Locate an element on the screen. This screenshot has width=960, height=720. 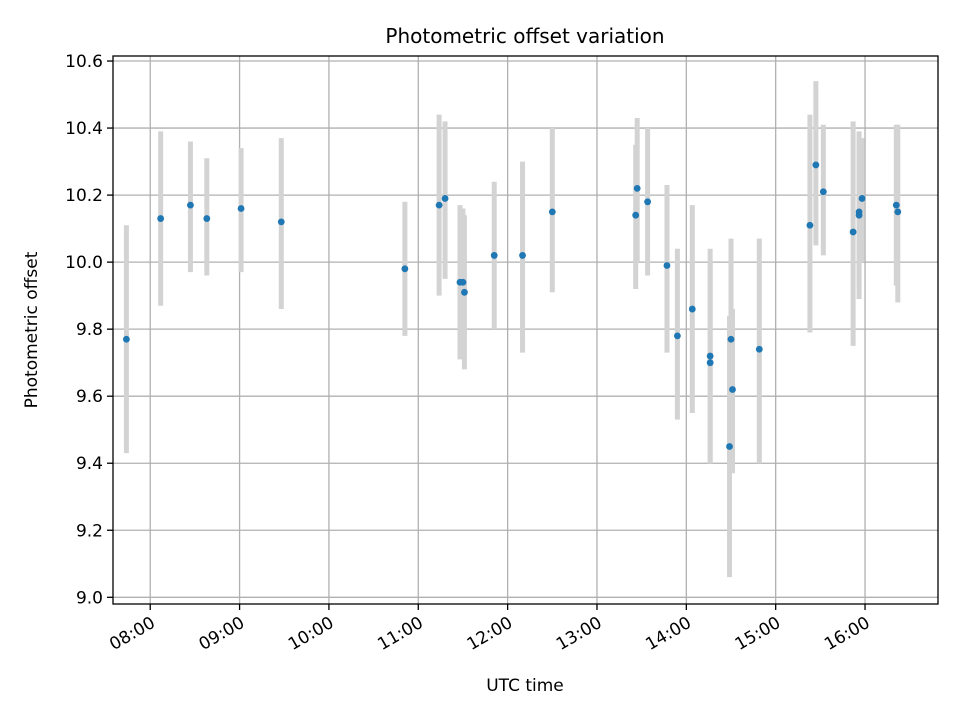
x-tick-label: 10:00 is located at coordinates (311, 634).